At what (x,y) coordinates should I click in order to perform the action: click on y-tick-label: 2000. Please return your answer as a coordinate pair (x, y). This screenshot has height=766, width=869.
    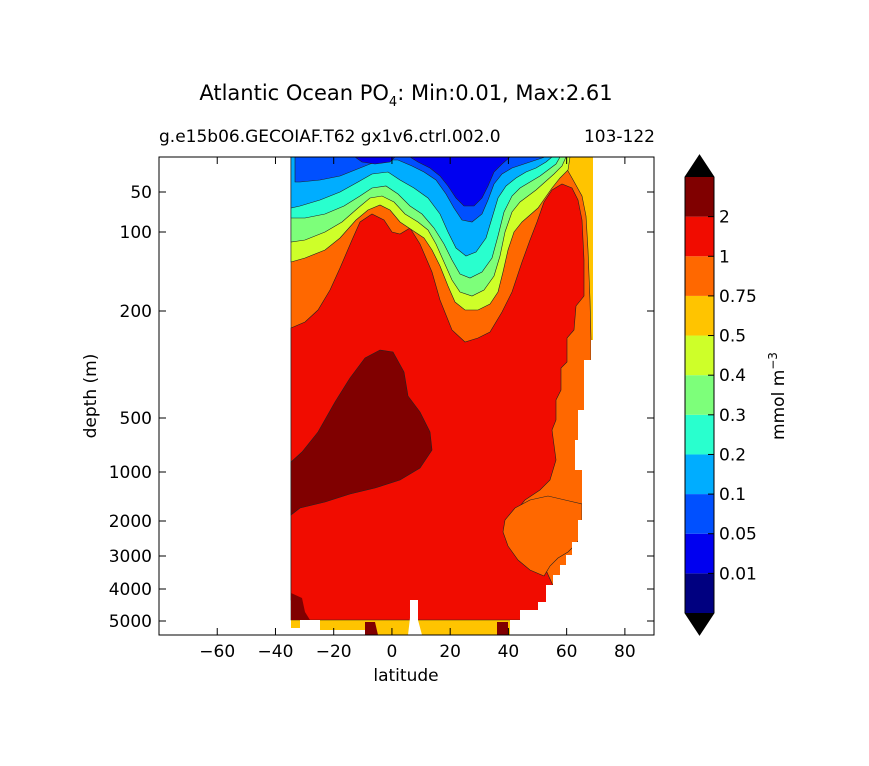
    Looking at the image, I should click on (130, 522).